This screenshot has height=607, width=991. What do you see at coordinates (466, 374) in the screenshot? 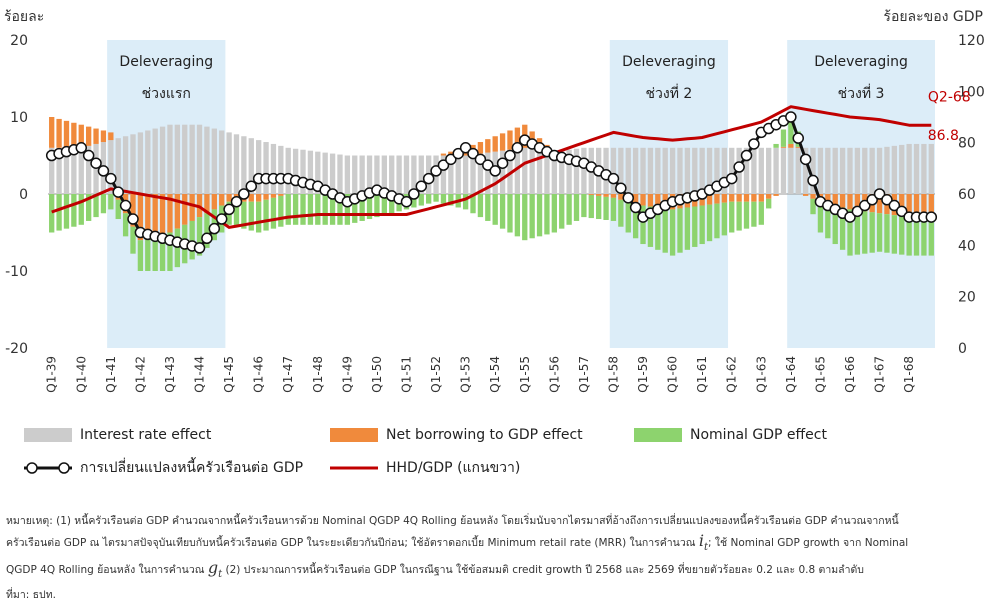
I see `x-tick-label: Q1-53` at bounding box center [466, 374].